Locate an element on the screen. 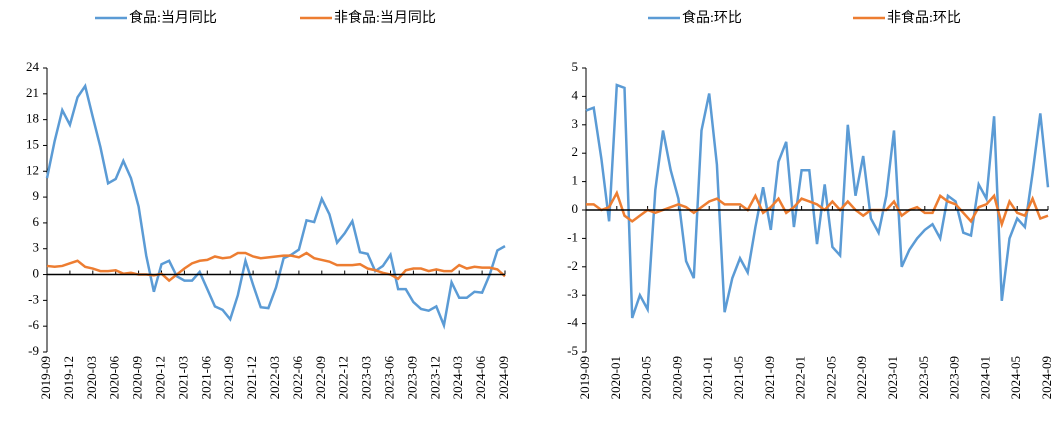  x-tick-label: 2021-03 is located at coordinates (182, 377).